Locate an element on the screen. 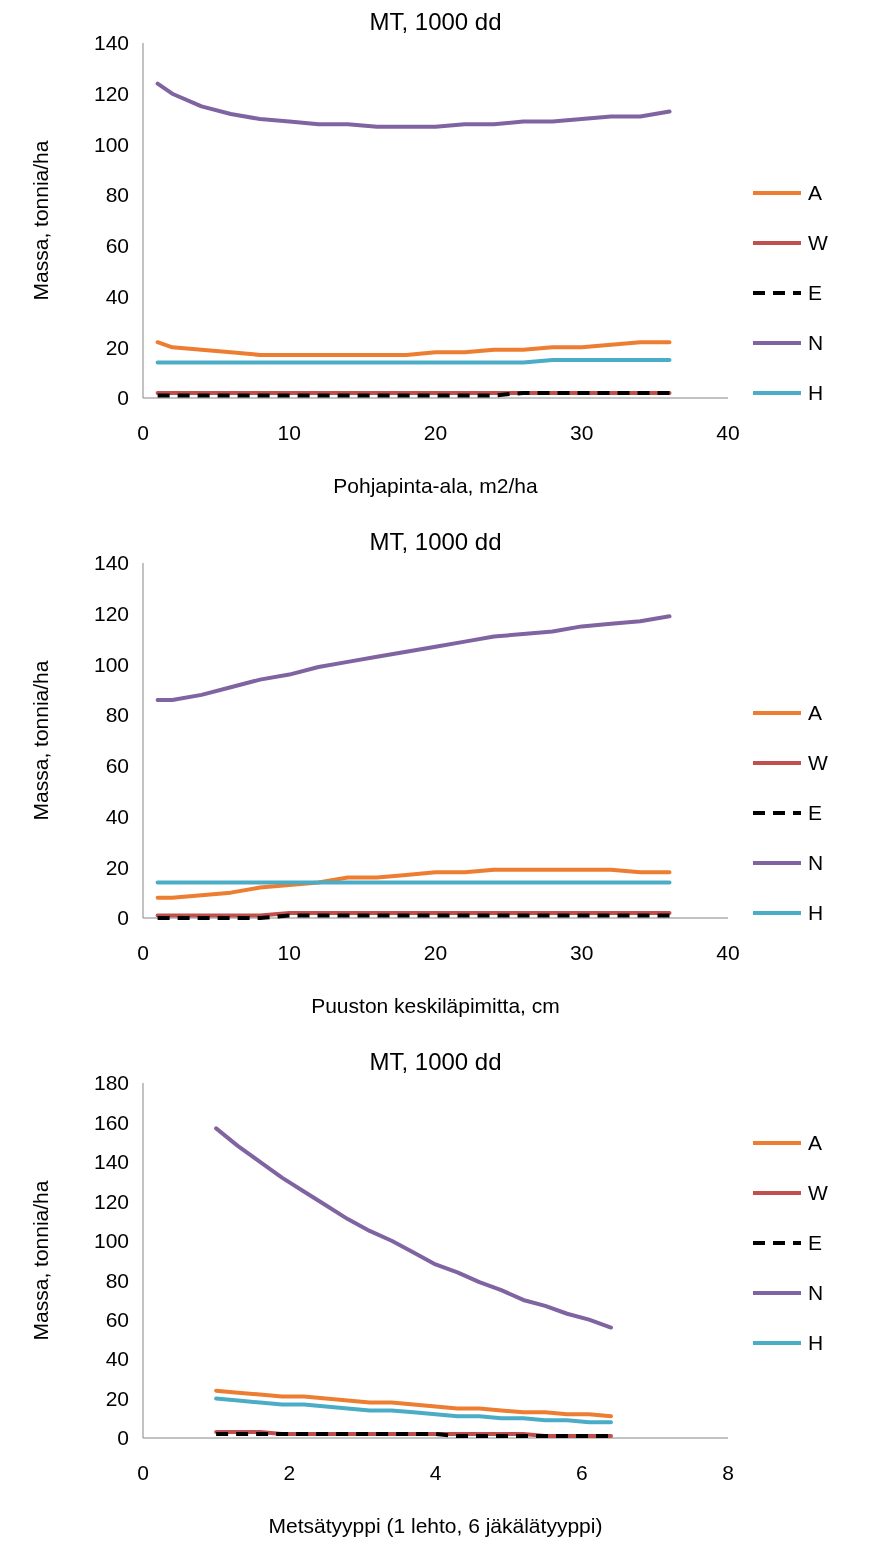 The image size is (881, 1568). y-tick-label: 160 is located at coordinates (111, 1122).